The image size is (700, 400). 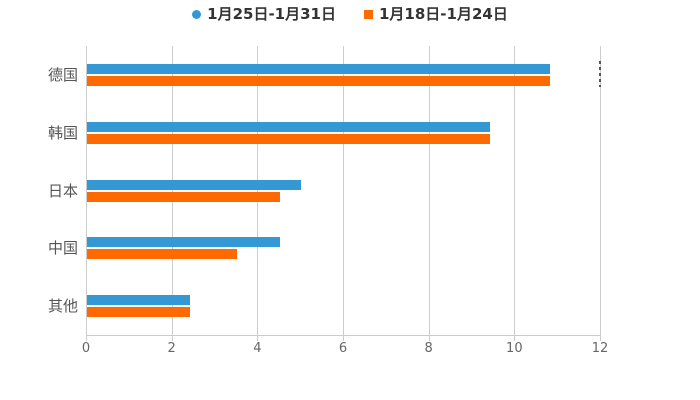 I want to click on legend-square-marker-icon, so click(x=368, y=14).